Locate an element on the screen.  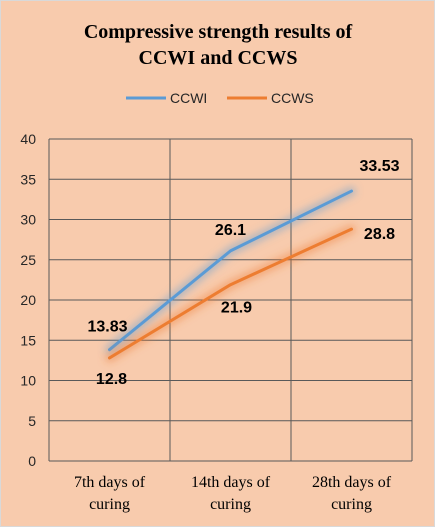
data-label: 21.9 is located at coordinates (236, 308).